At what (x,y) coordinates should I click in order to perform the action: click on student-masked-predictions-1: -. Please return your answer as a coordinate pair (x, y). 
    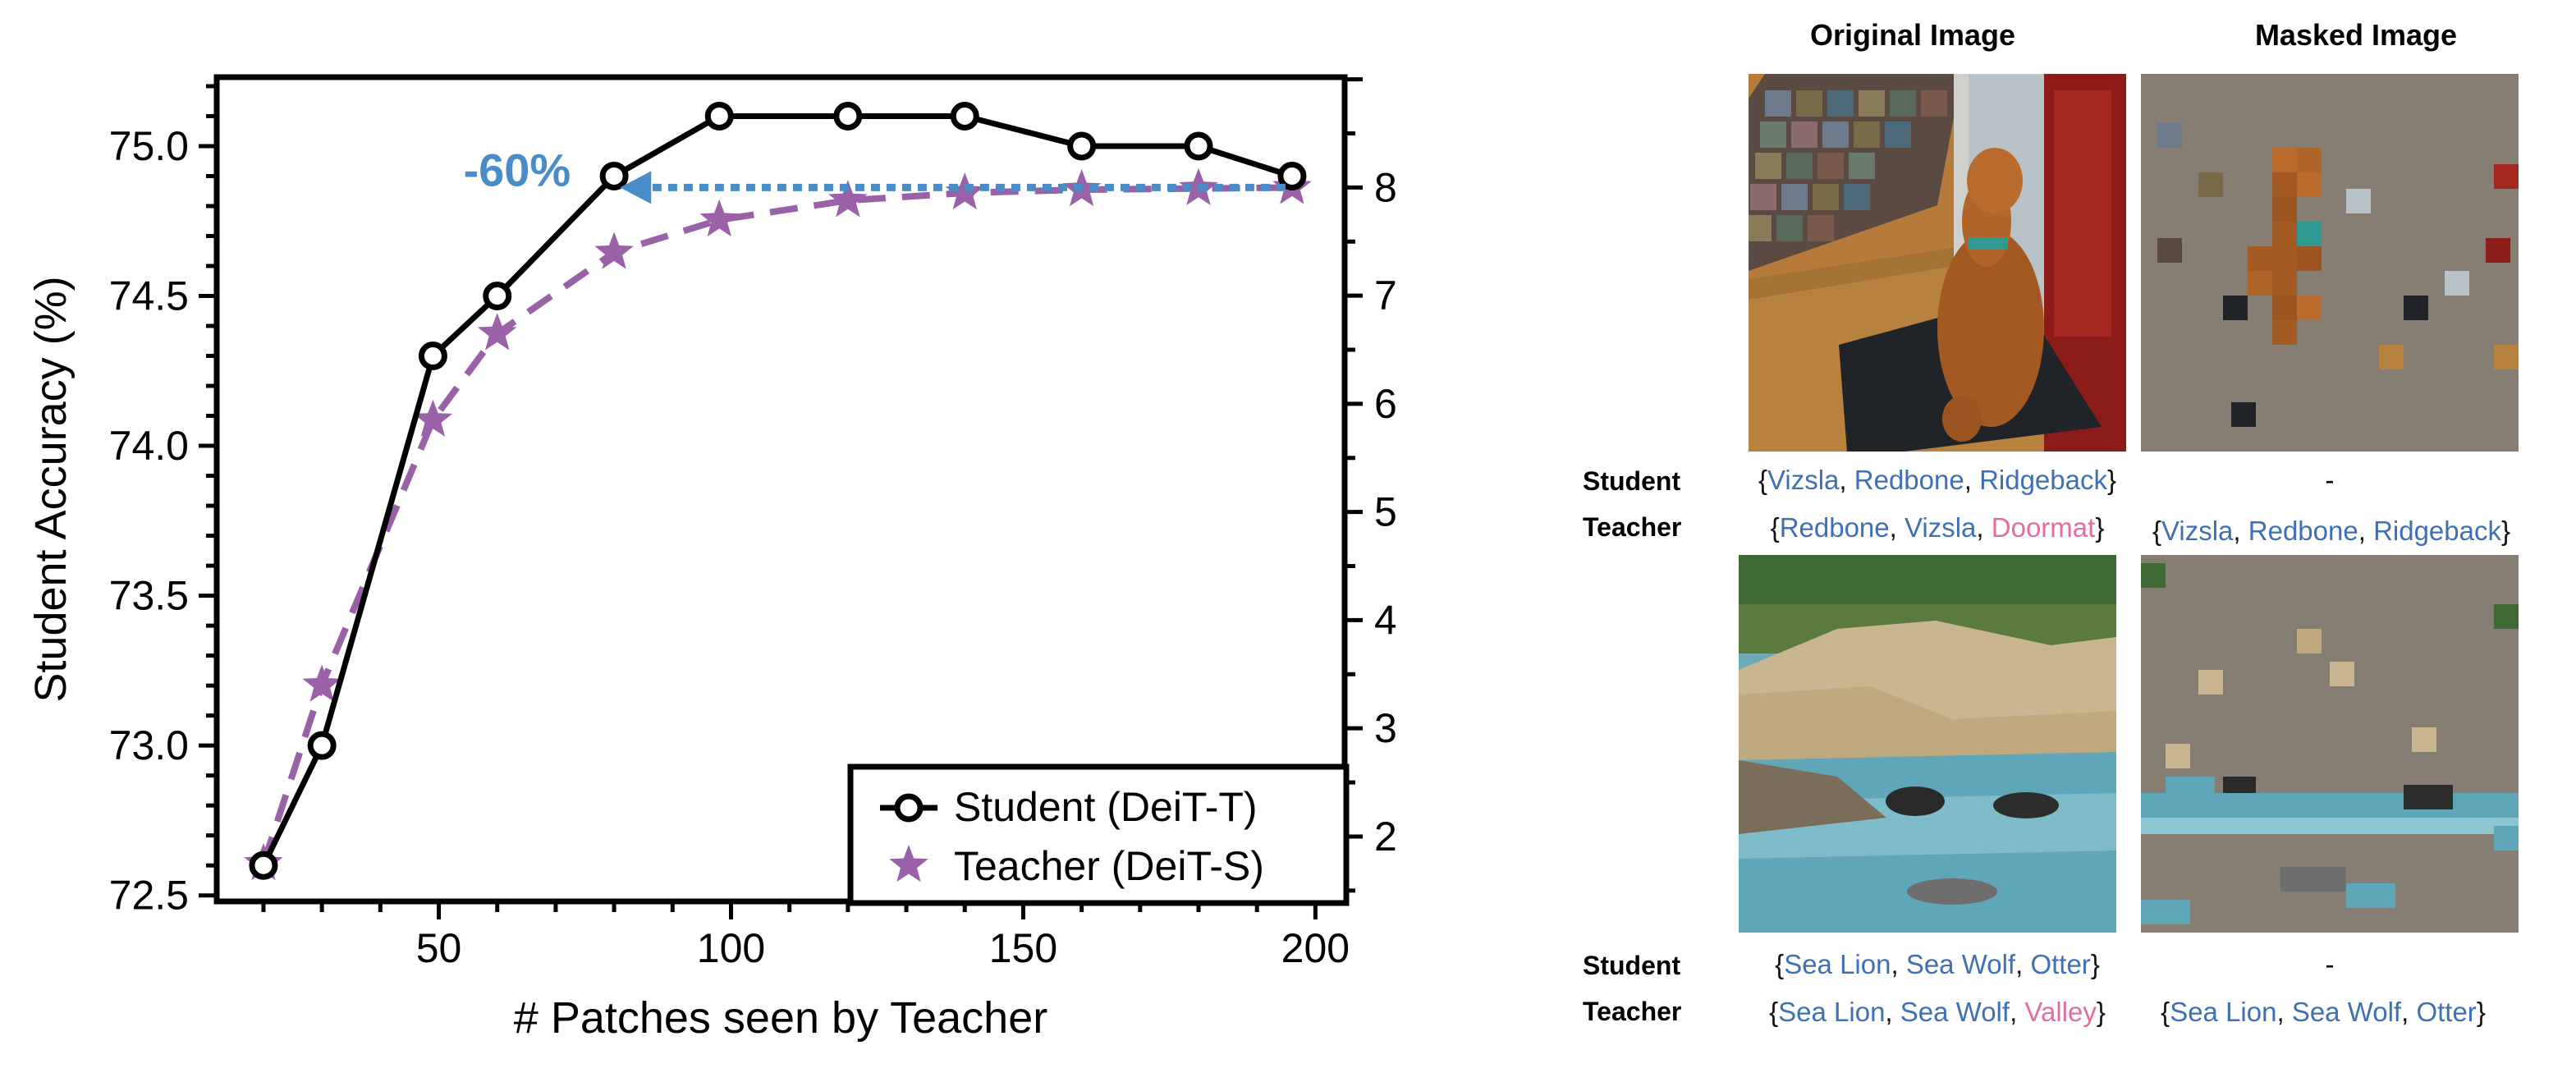
    Looking at the image, I should click on (2330, 480).